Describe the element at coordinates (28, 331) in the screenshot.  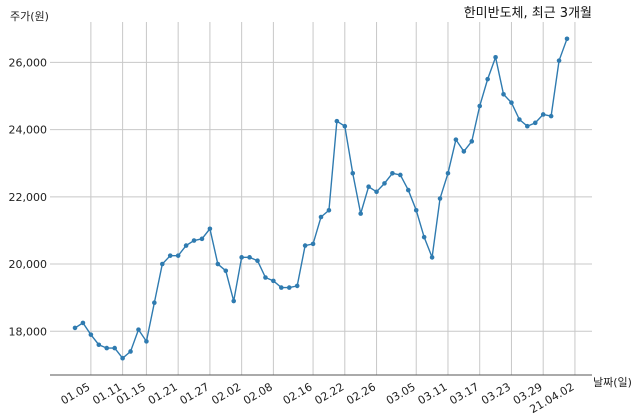
I see `y-tick-label: 18,000` at that location.